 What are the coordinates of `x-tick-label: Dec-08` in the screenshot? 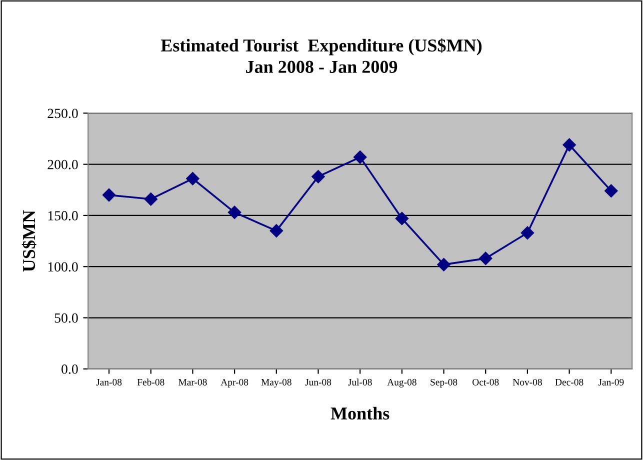 It's located at (569, 382).